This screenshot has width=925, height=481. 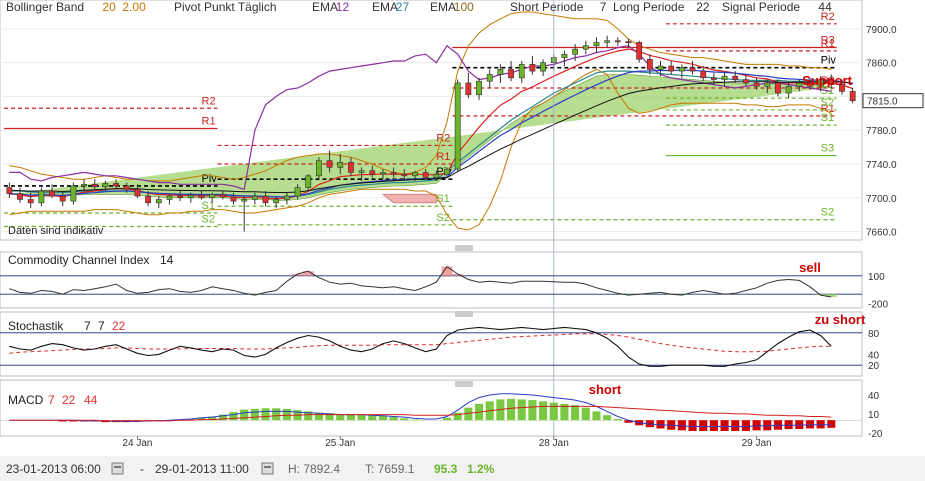 What do you see at coordinates (827, 80) in the screenshot?
I see `support-annotation: Support` at bounding box center [827, 80].